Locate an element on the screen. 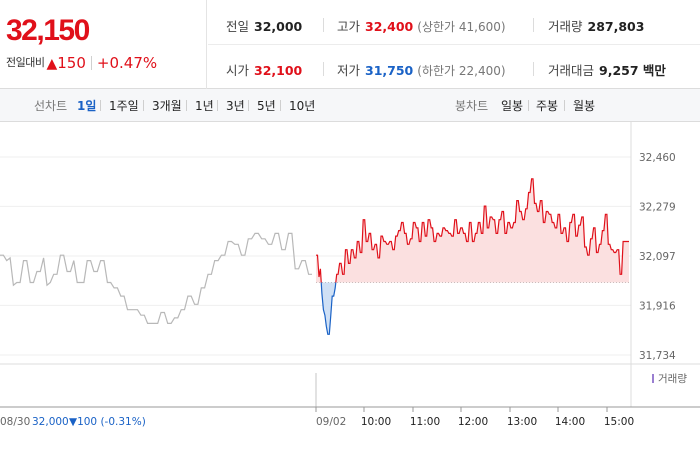 This screenshot has height=450, width=700. volume-label: 거래량 is located at coordinates (565, 26).